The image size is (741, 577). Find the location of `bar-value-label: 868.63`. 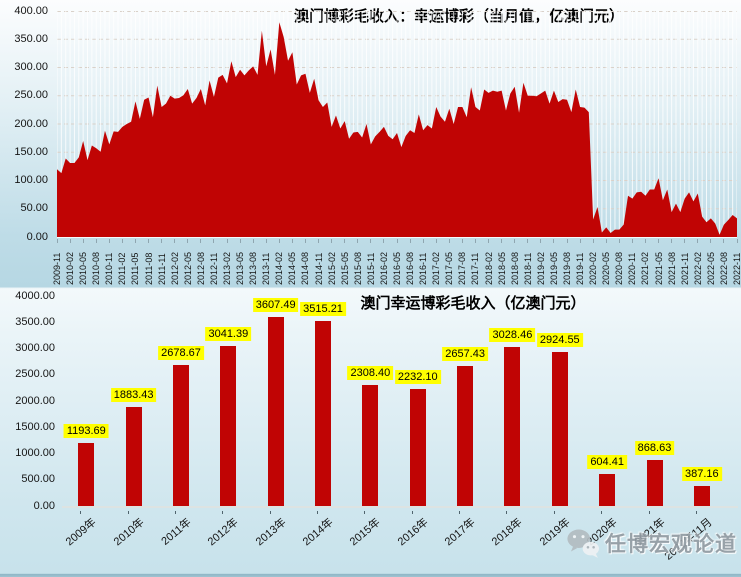

bar-value-label: 868.63 is located at coordinates (654, 448).